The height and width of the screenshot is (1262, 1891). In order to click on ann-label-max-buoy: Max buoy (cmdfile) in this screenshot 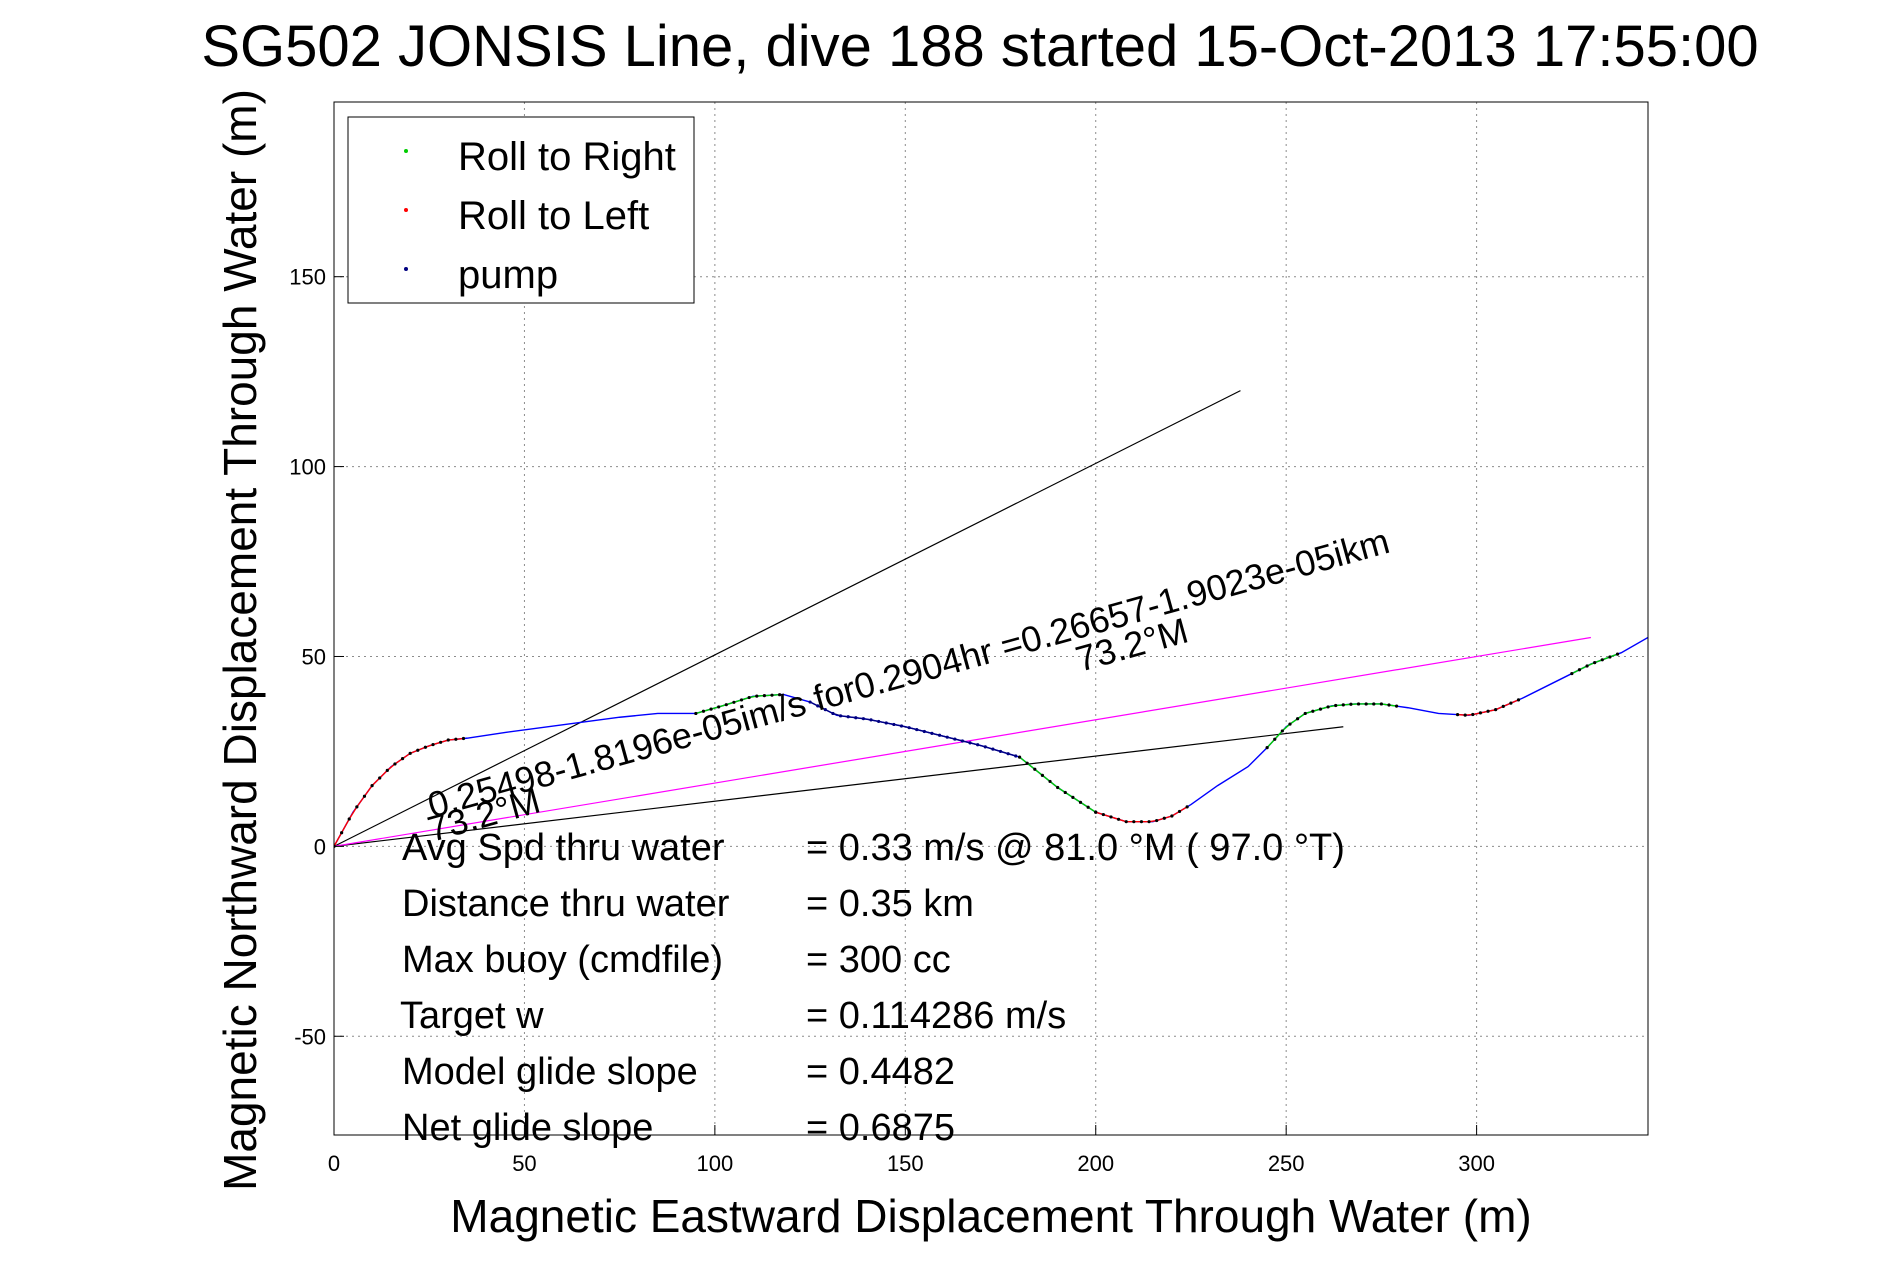, I will do `click(562, 960)`.